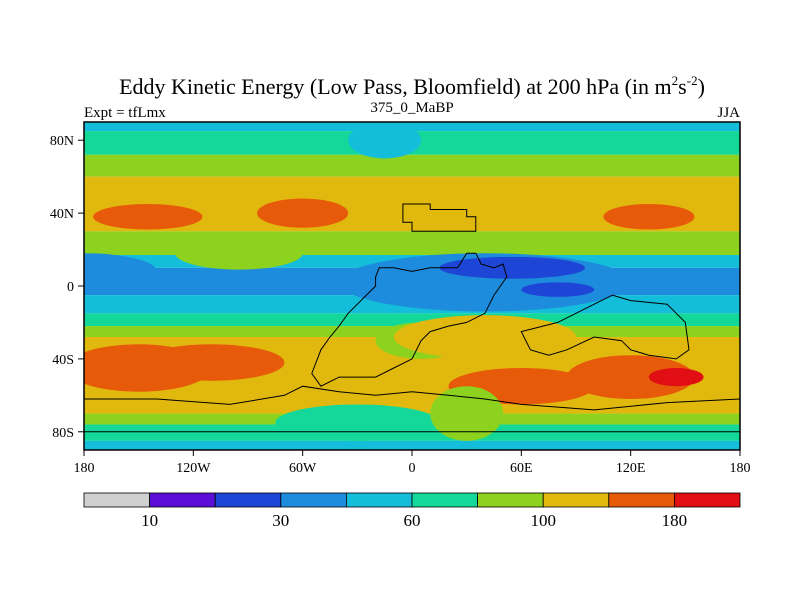 The width and height of the screenshot is (800, 600). Describe the element at coordinates (303, 468) in the screenshot. I see `x-tick-label: 60W` at that location.